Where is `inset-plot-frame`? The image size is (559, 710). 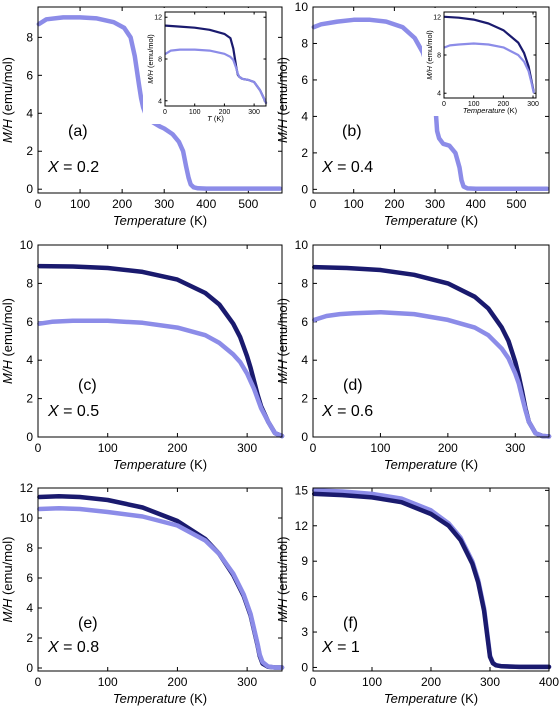 inset-plot-frame is located at coordinates (215, 59).